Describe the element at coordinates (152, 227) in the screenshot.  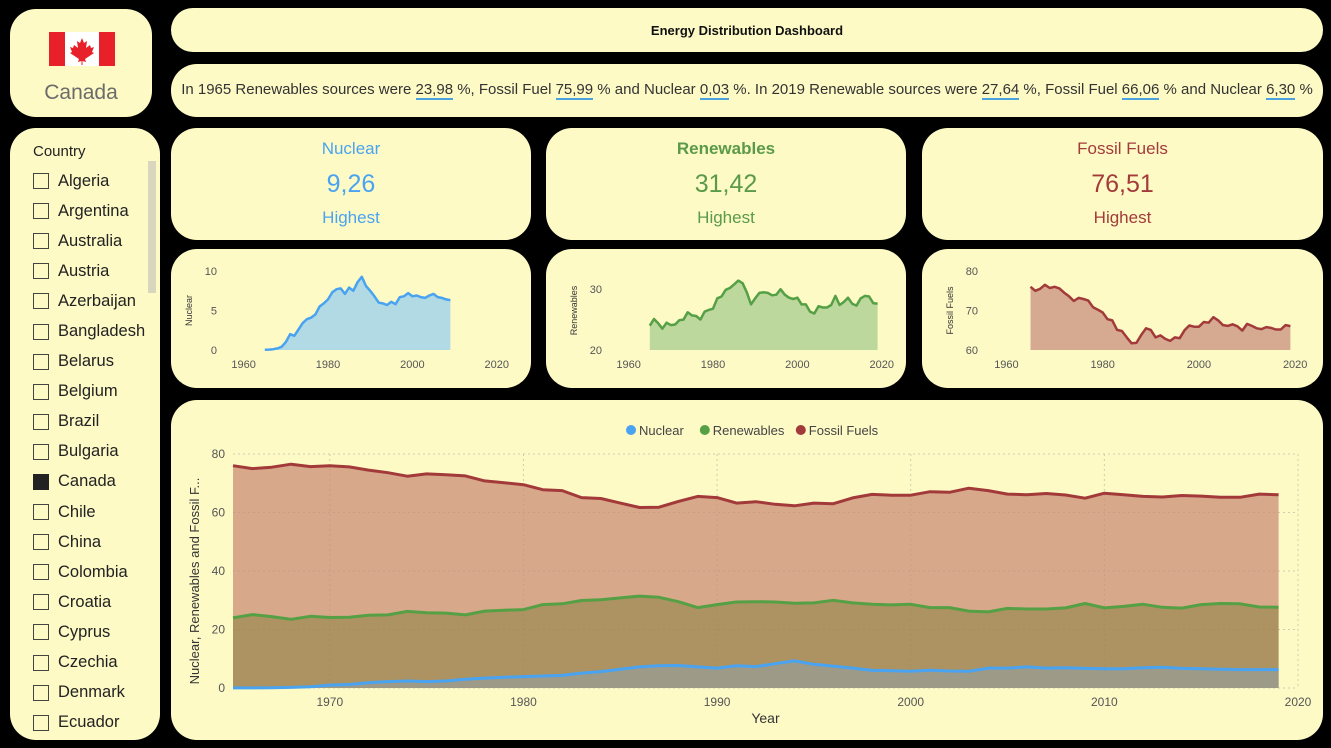
I see `slicer-scrollbar` at that location.